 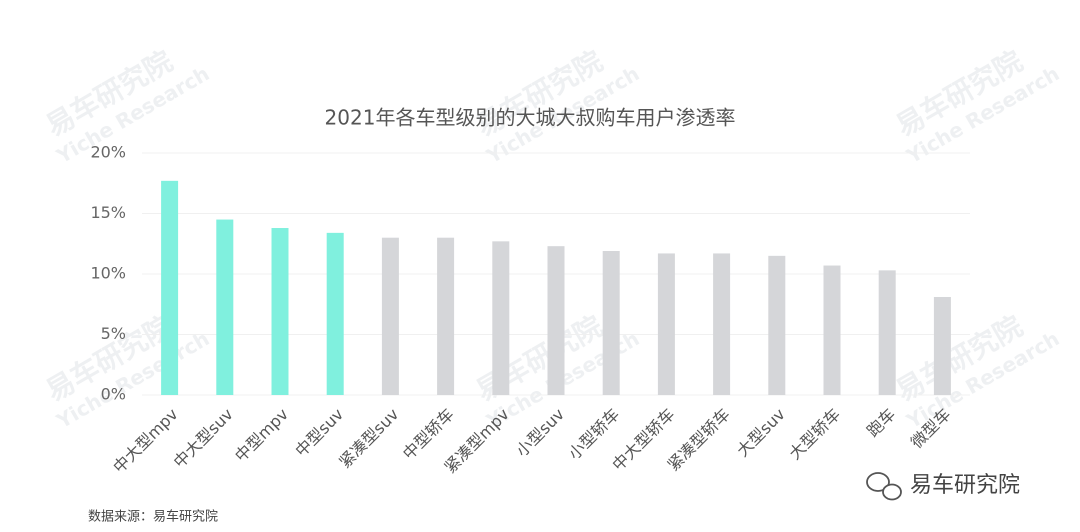 I want to click on y-tick-label: 0%, so click(x=113, y=394).